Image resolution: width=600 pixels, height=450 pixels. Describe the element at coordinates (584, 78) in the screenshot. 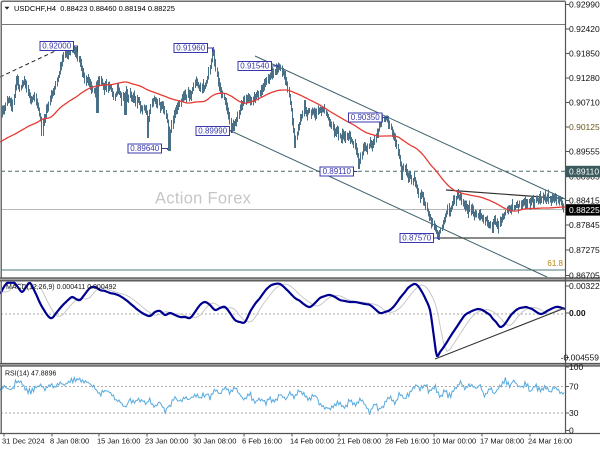

I see `svg-text: 0.91280` at that location.